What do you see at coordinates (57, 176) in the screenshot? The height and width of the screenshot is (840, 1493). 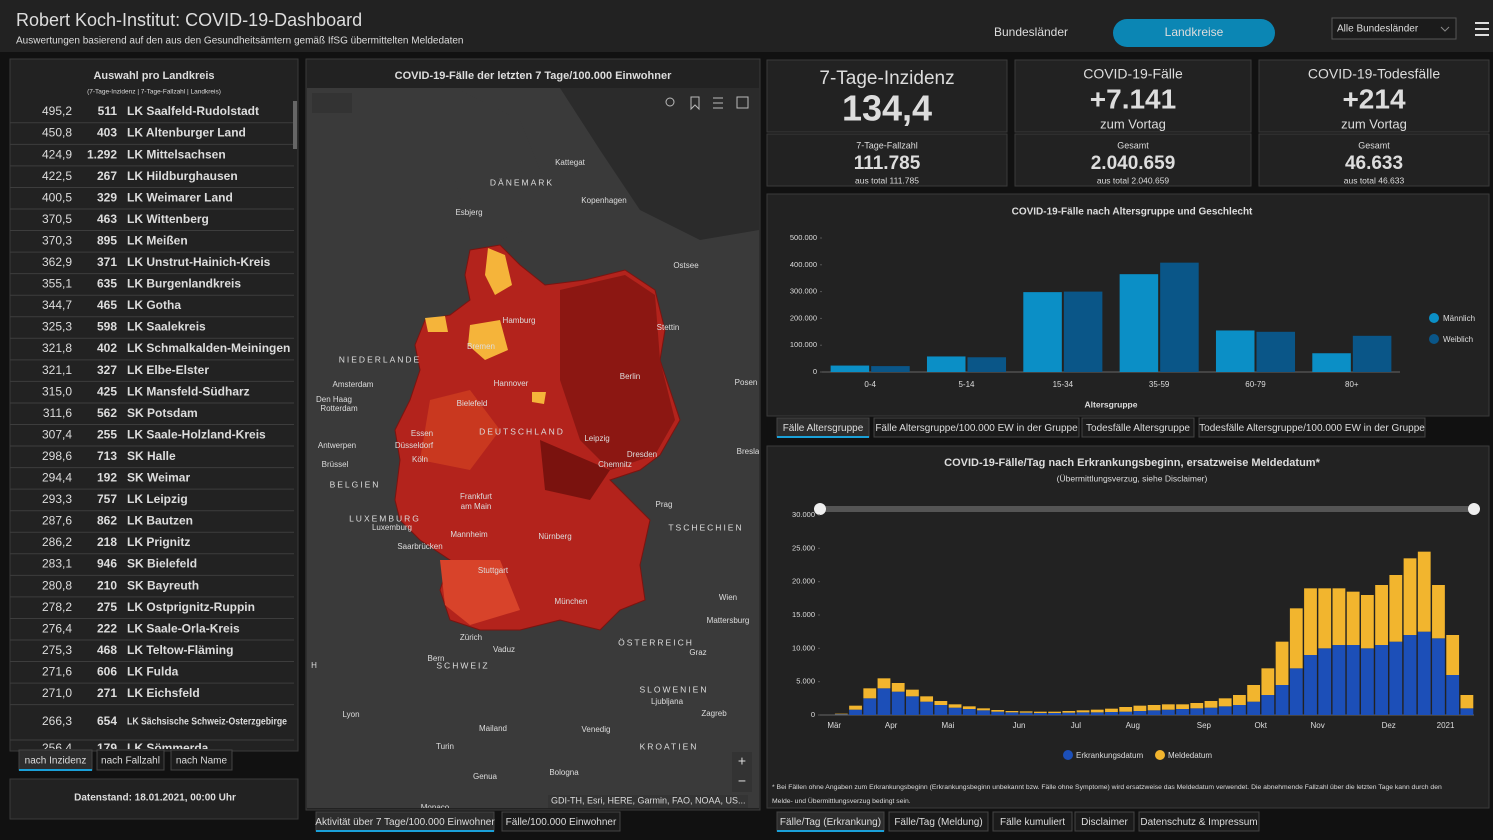 I see `incidence: 422,5` at bounding box center [57, 176].